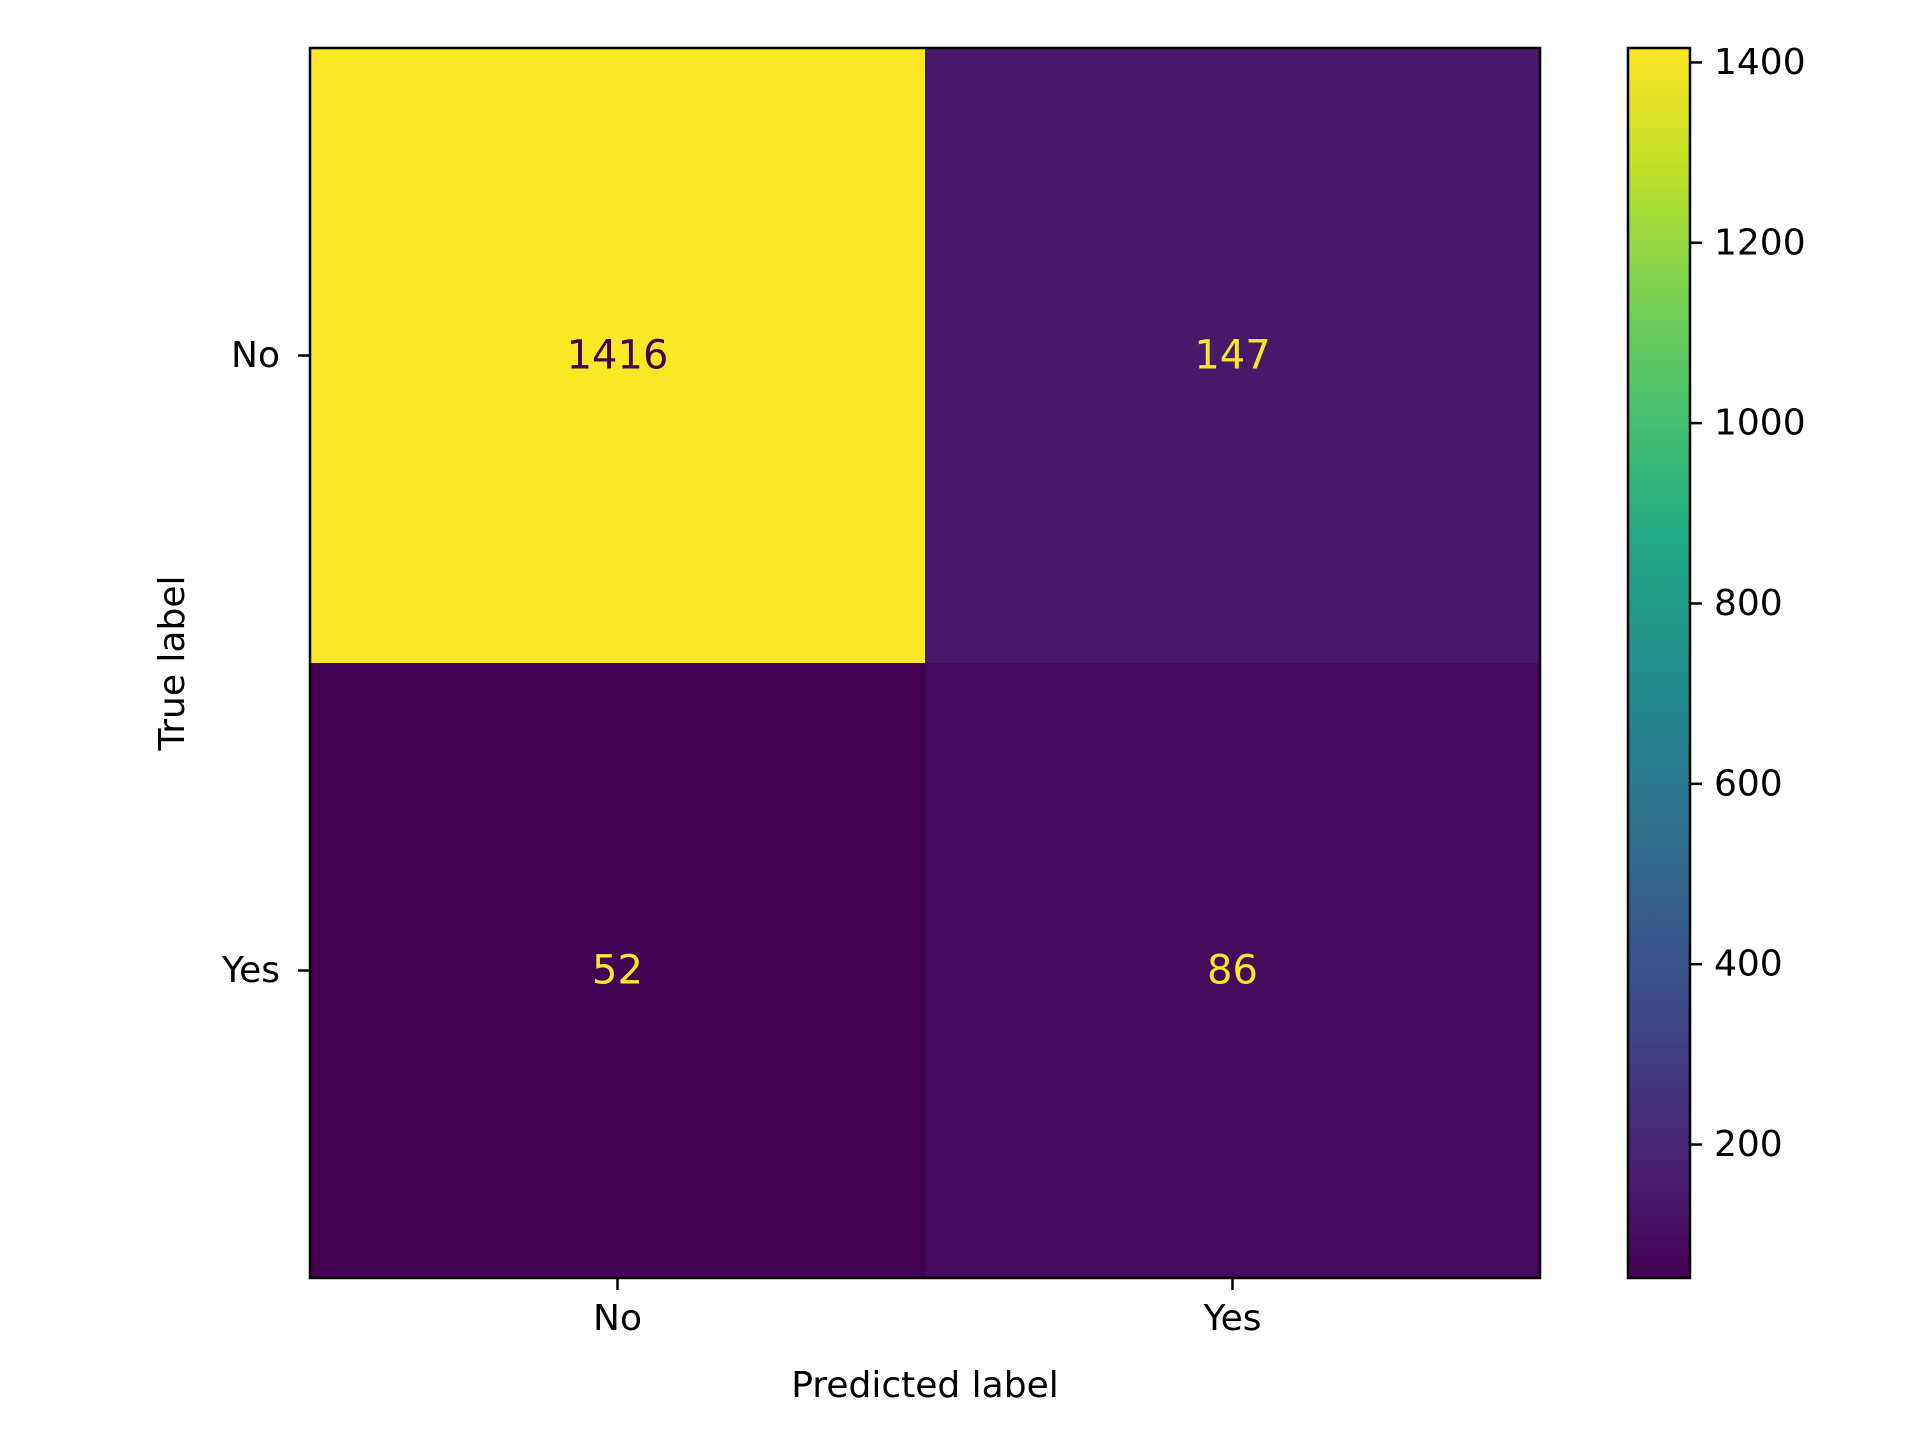  Describe the element at coordinates (1231, 1318) in the screenshot. I see `x-tick-label: Yes` at that location.